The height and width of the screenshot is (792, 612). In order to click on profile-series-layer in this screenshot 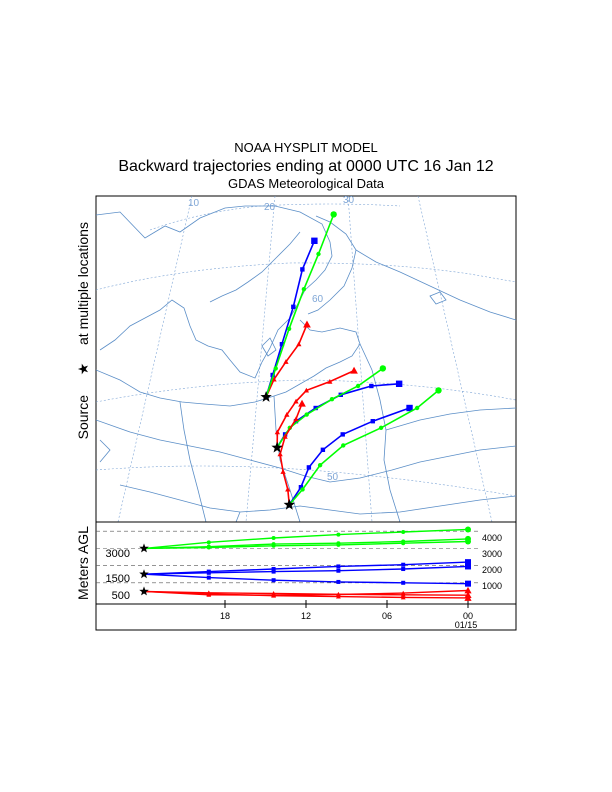, I will do `click(305, 563)`.